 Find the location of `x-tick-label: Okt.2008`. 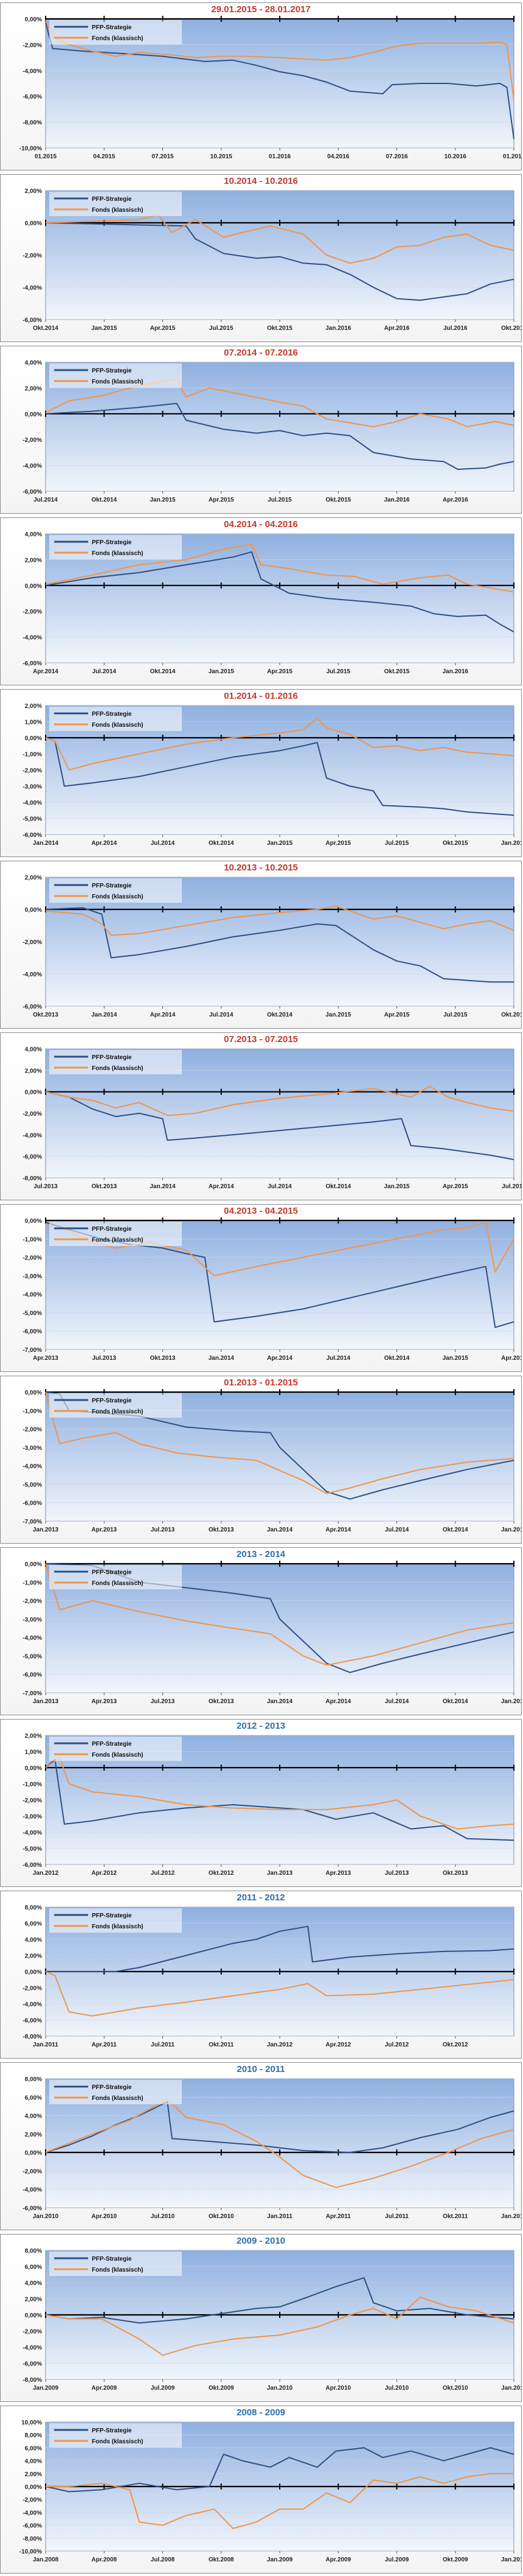

x-tick-label: Okt.2008 is located at coordinates (222, 2560).